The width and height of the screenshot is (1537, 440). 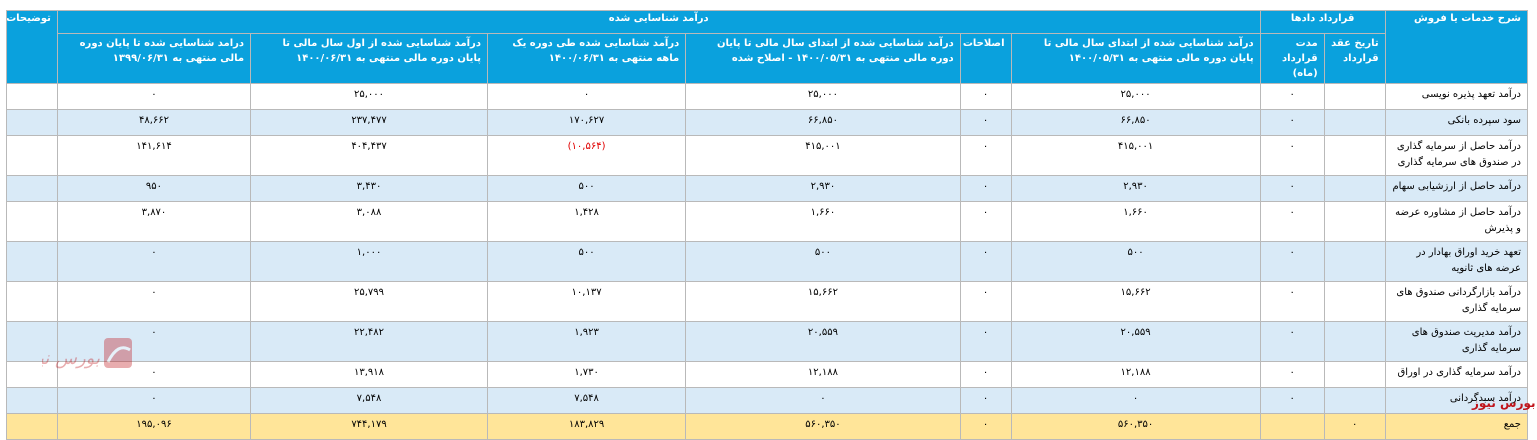 What do you see at coordinates (369, 301) in the screenshot?
I see `cell-ytd-current: ۲۵,۷۹۹` at bounding box center [369, 301].